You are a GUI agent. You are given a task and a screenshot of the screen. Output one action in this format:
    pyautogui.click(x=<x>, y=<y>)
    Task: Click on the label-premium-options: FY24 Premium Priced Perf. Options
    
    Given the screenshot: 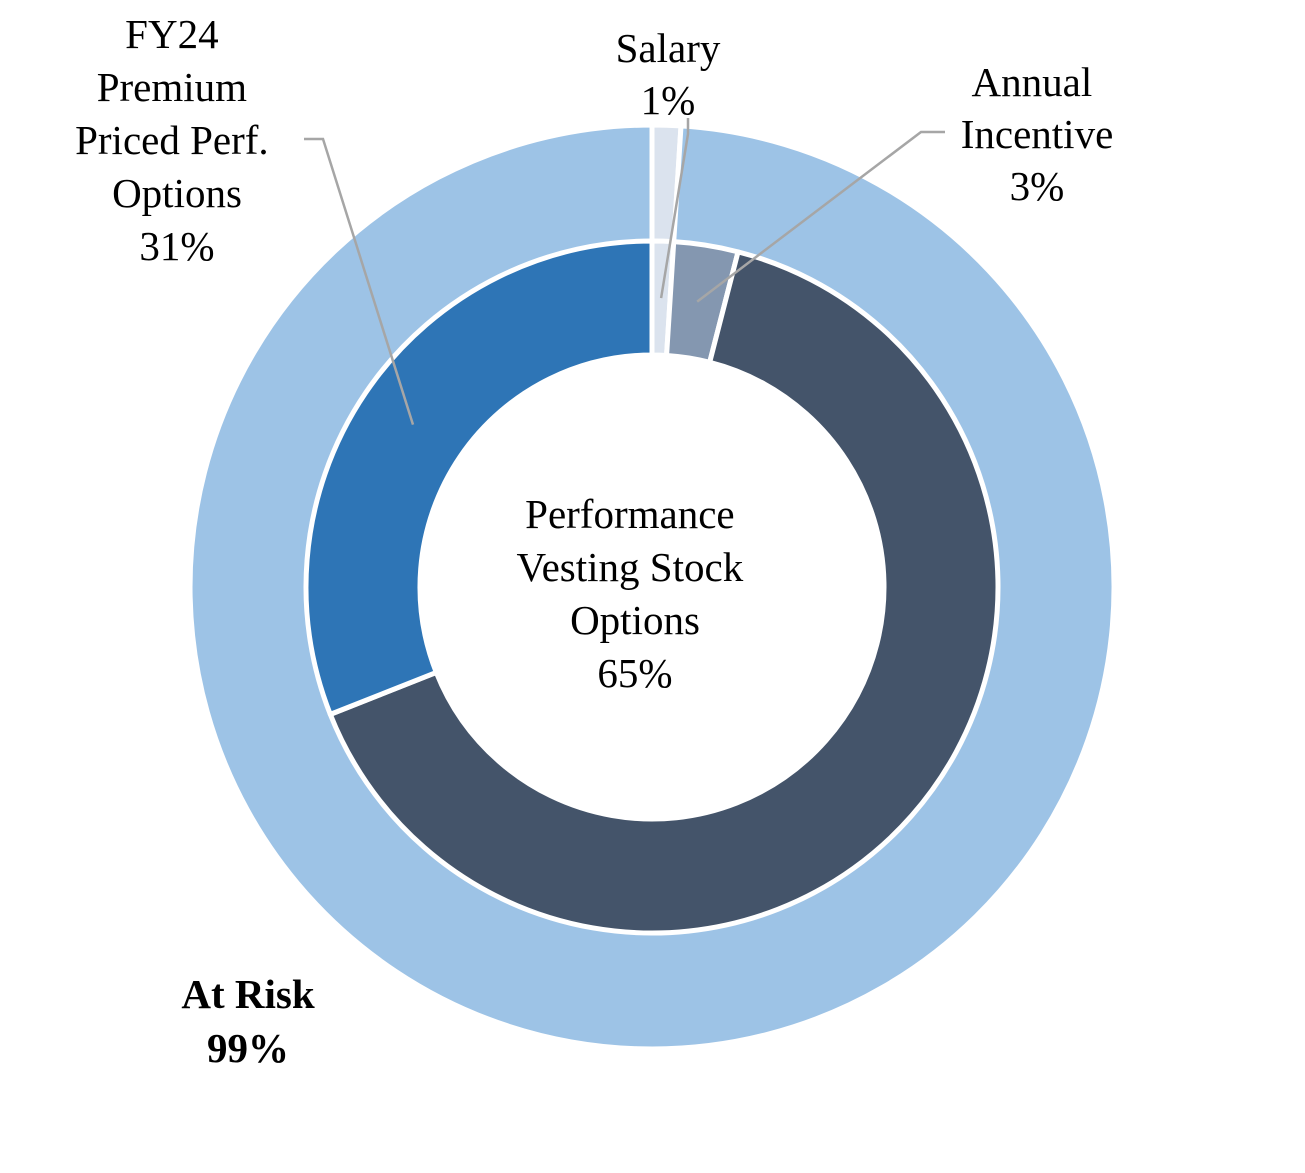 What is the action you would take?
    pyautogui.click(x=177, y=113)
    